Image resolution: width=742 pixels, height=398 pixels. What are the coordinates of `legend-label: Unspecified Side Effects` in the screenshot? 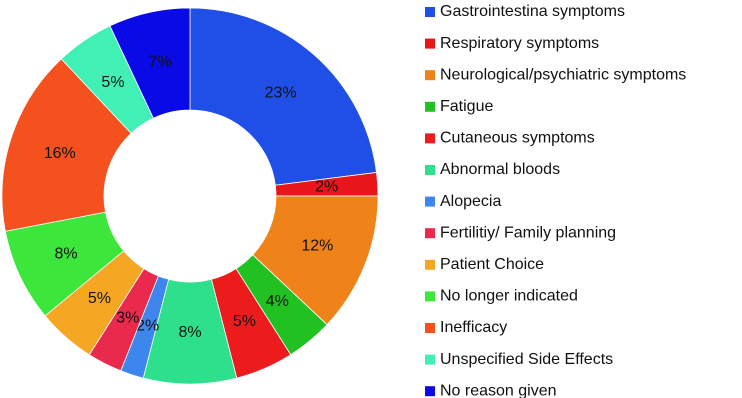 It's located at (526, 359).